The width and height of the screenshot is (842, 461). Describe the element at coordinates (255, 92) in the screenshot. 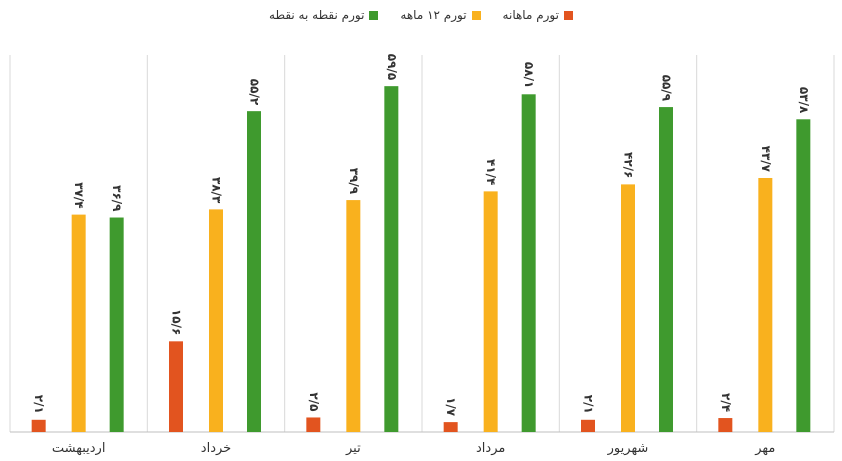

I see `data-label: ۵۵/۲` at that location.